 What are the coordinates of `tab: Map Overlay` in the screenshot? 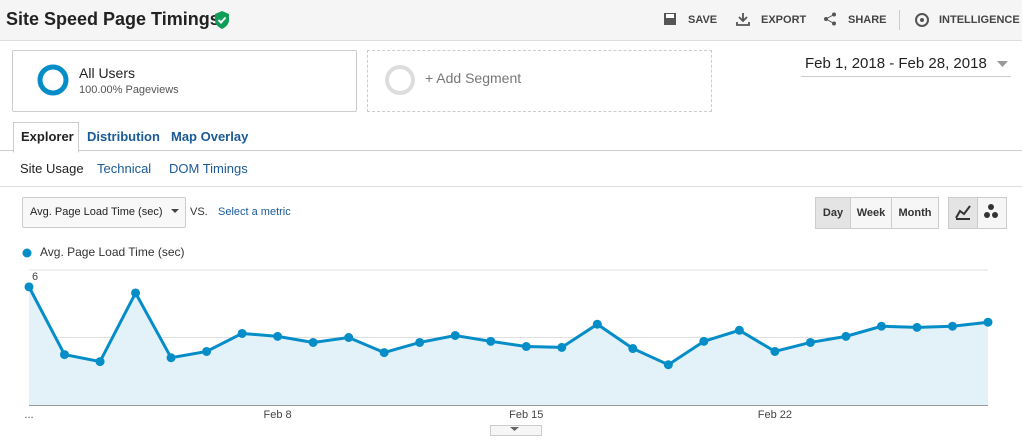 It's located at (210, 136).